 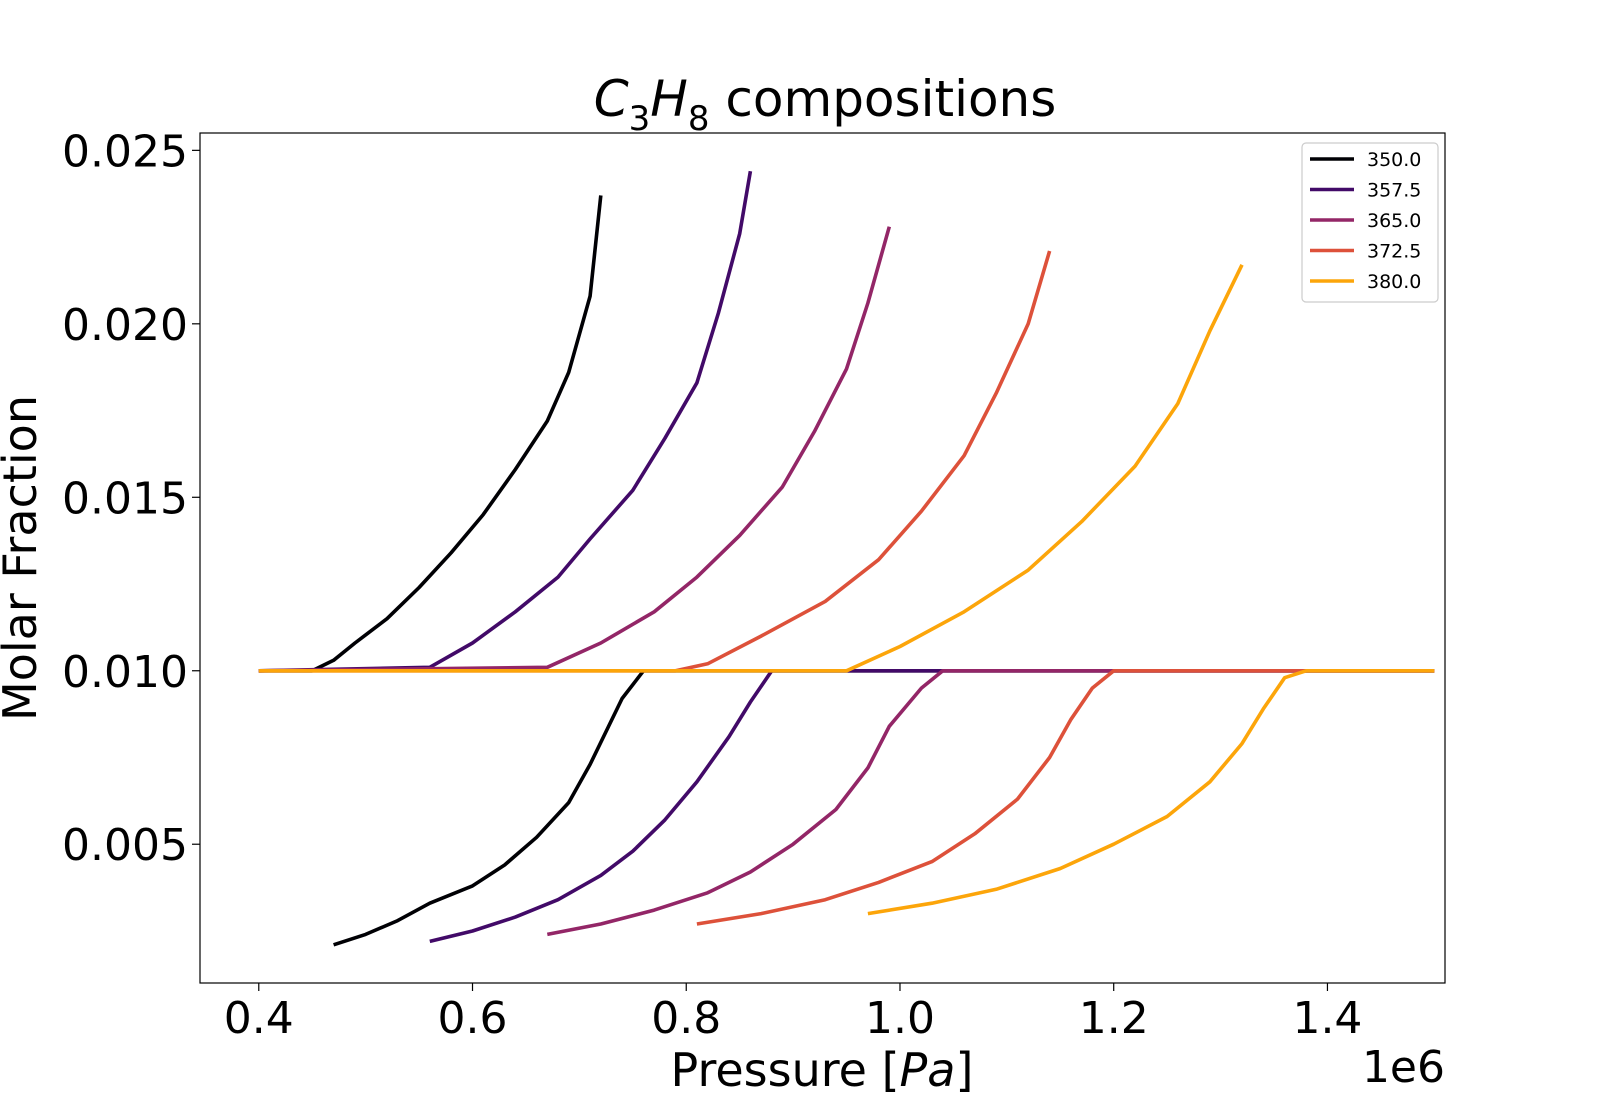 What do you see at coordinates (699, 119) in the screenshot?
I see `title-subscript-2: 8` at bounding box center [699, 119].